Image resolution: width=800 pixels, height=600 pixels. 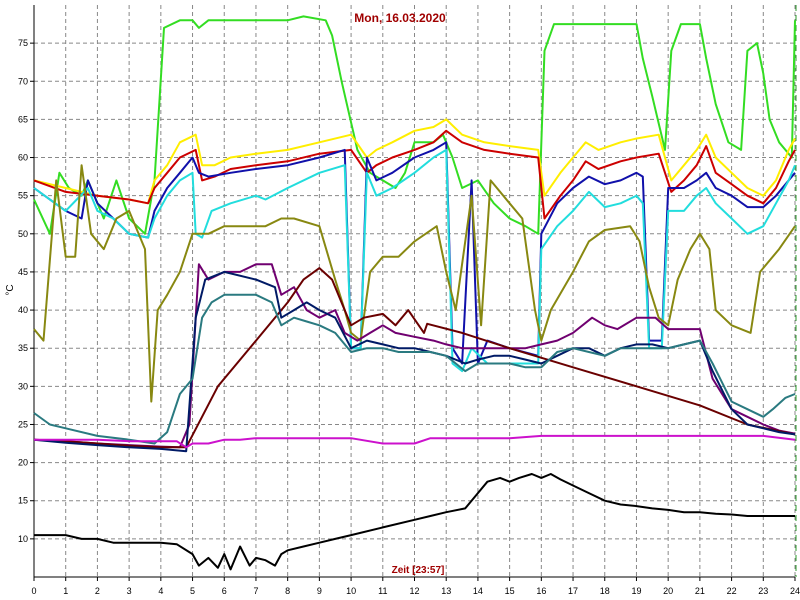 What do you see at coordinates (668, 591) in the screenshot?
I see `x-tick-label: 20` at bounding box center [668, 591].